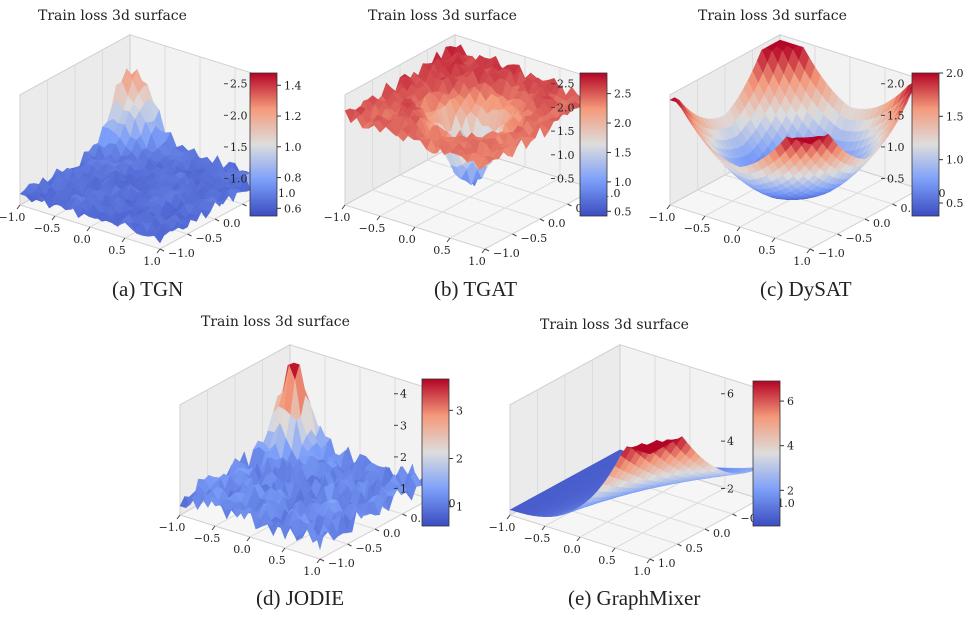 The image size is (969, 618). I want to click on colorbar: 1 2 3, so click(442, 452).